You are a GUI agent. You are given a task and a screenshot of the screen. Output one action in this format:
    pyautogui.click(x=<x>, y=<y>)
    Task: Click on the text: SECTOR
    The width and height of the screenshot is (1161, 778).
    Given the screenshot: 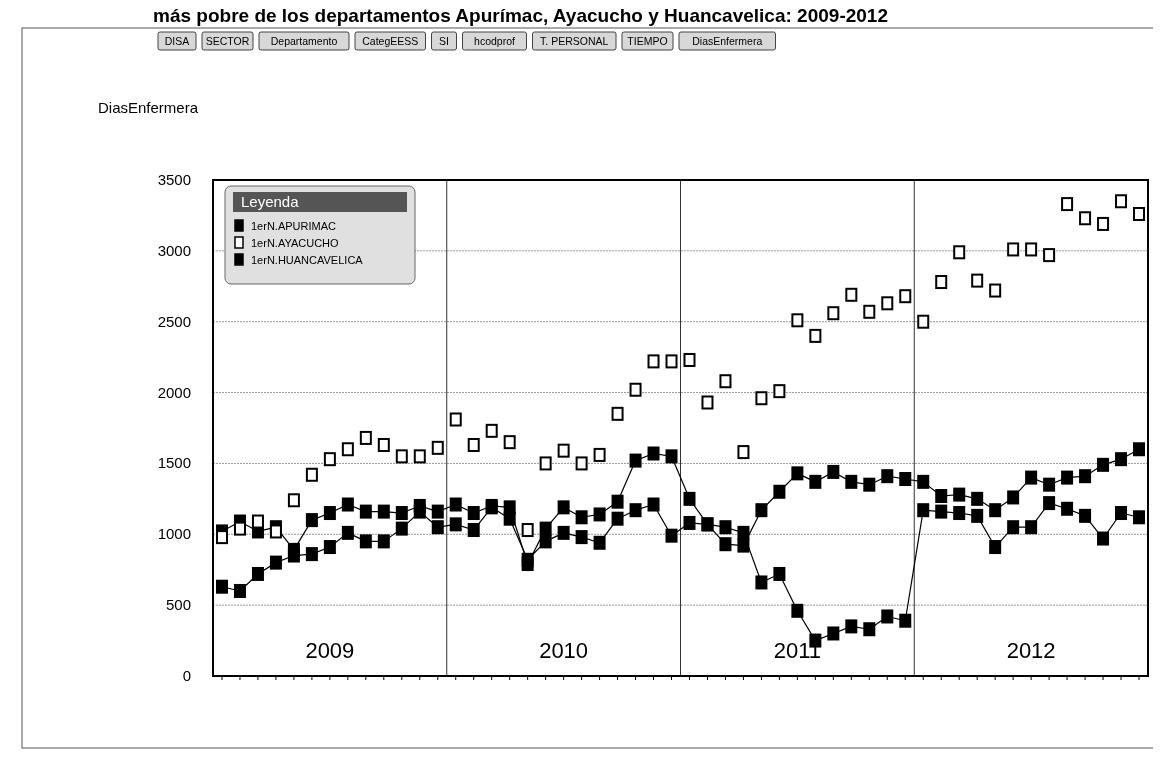 What is the action you would take?
    pyautogui.click(x=227, y=41)
    